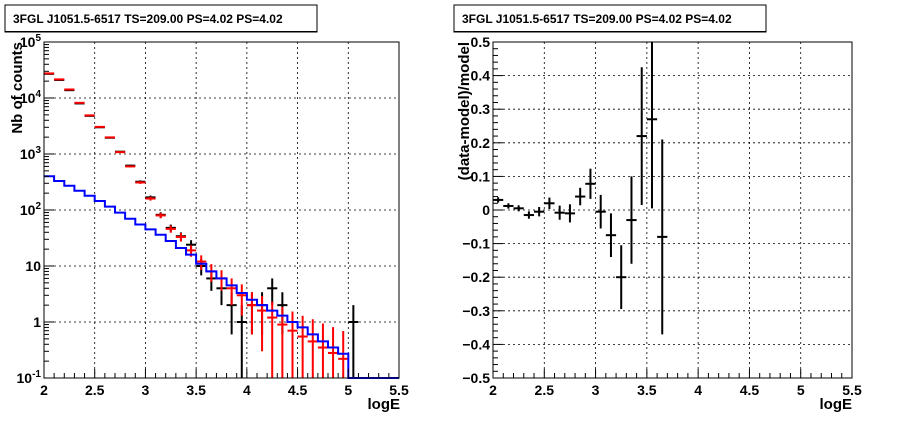  I want to click on right-x-tick-label: 4, so click(698, 390).